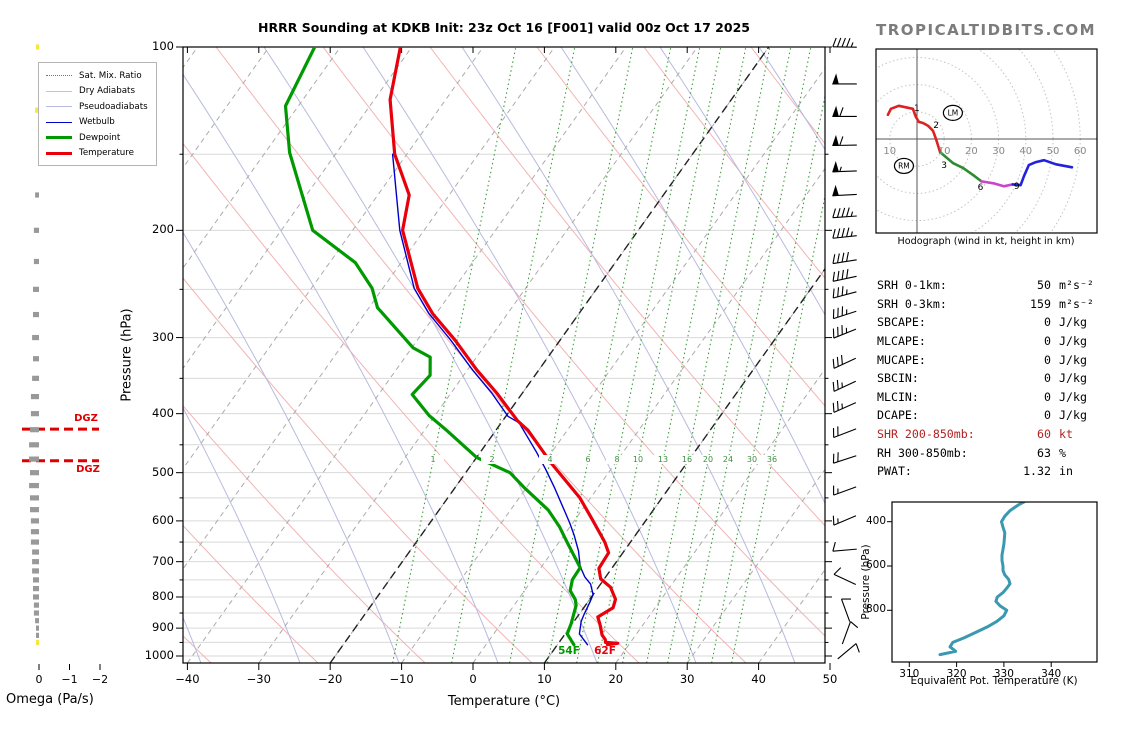 The height and width of the screenshot is (748, 1134). I want to click on dewpoint-line-sample, so click(59, 138).